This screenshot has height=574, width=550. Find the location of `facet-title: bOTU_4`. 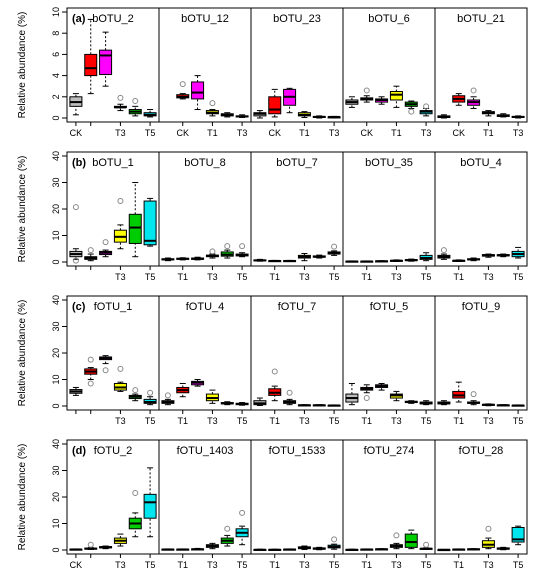

facet-title: bOTU_4 is located at coordinates (481, 163).